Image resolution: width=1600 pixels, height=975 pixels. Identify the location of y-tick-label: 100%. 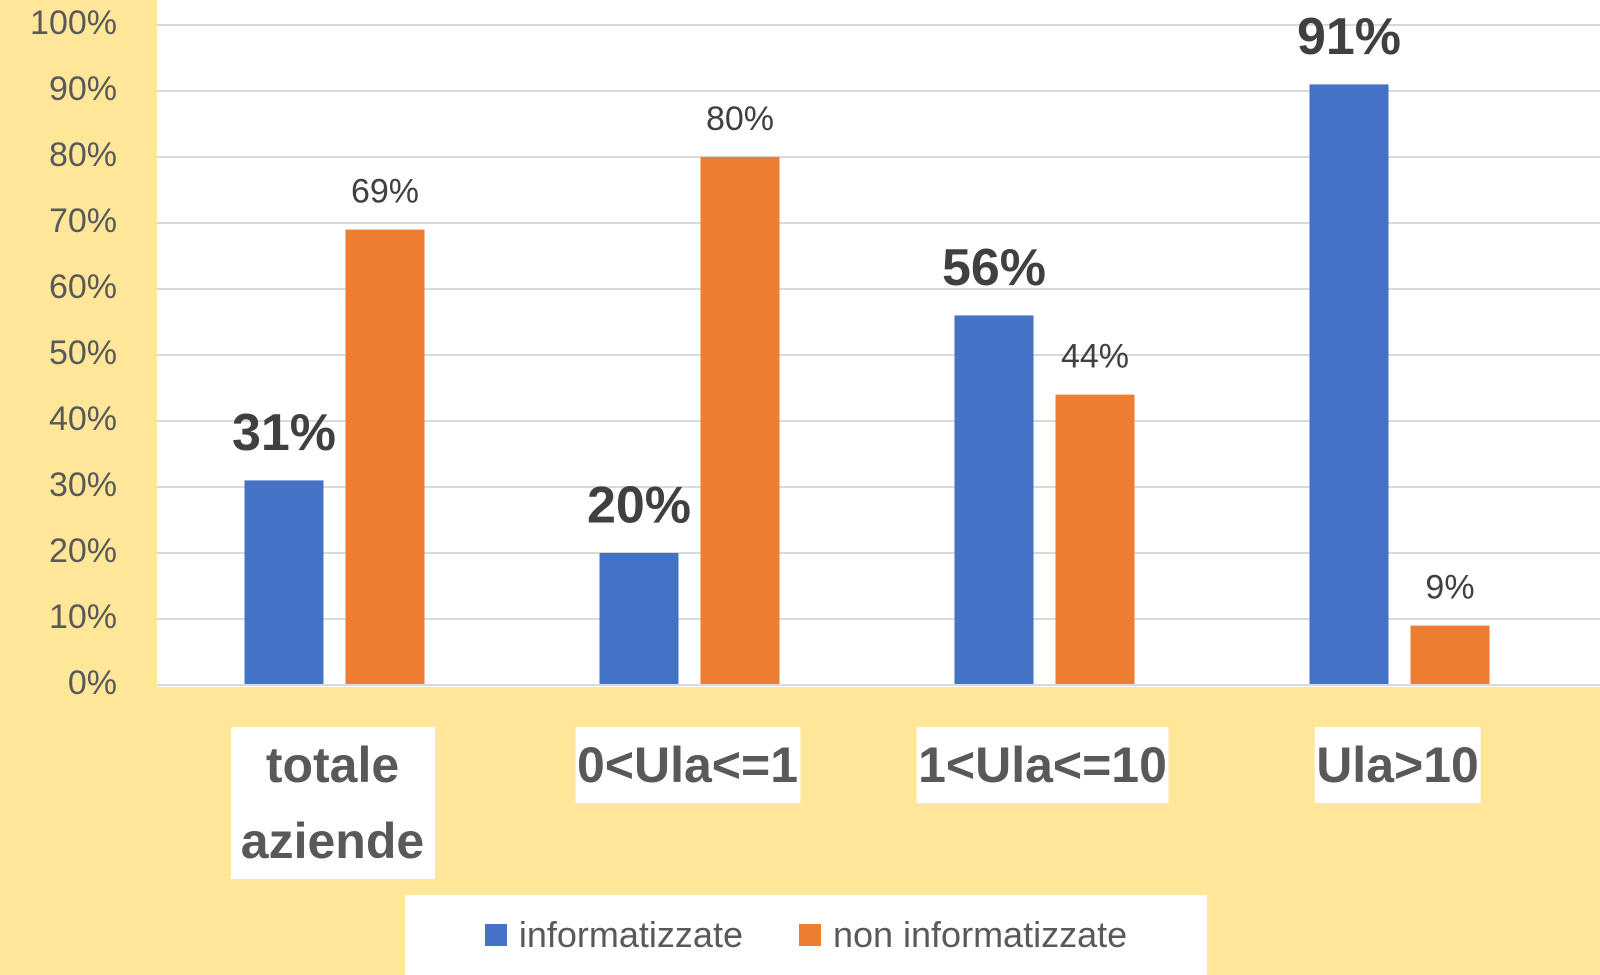
(73, 23).